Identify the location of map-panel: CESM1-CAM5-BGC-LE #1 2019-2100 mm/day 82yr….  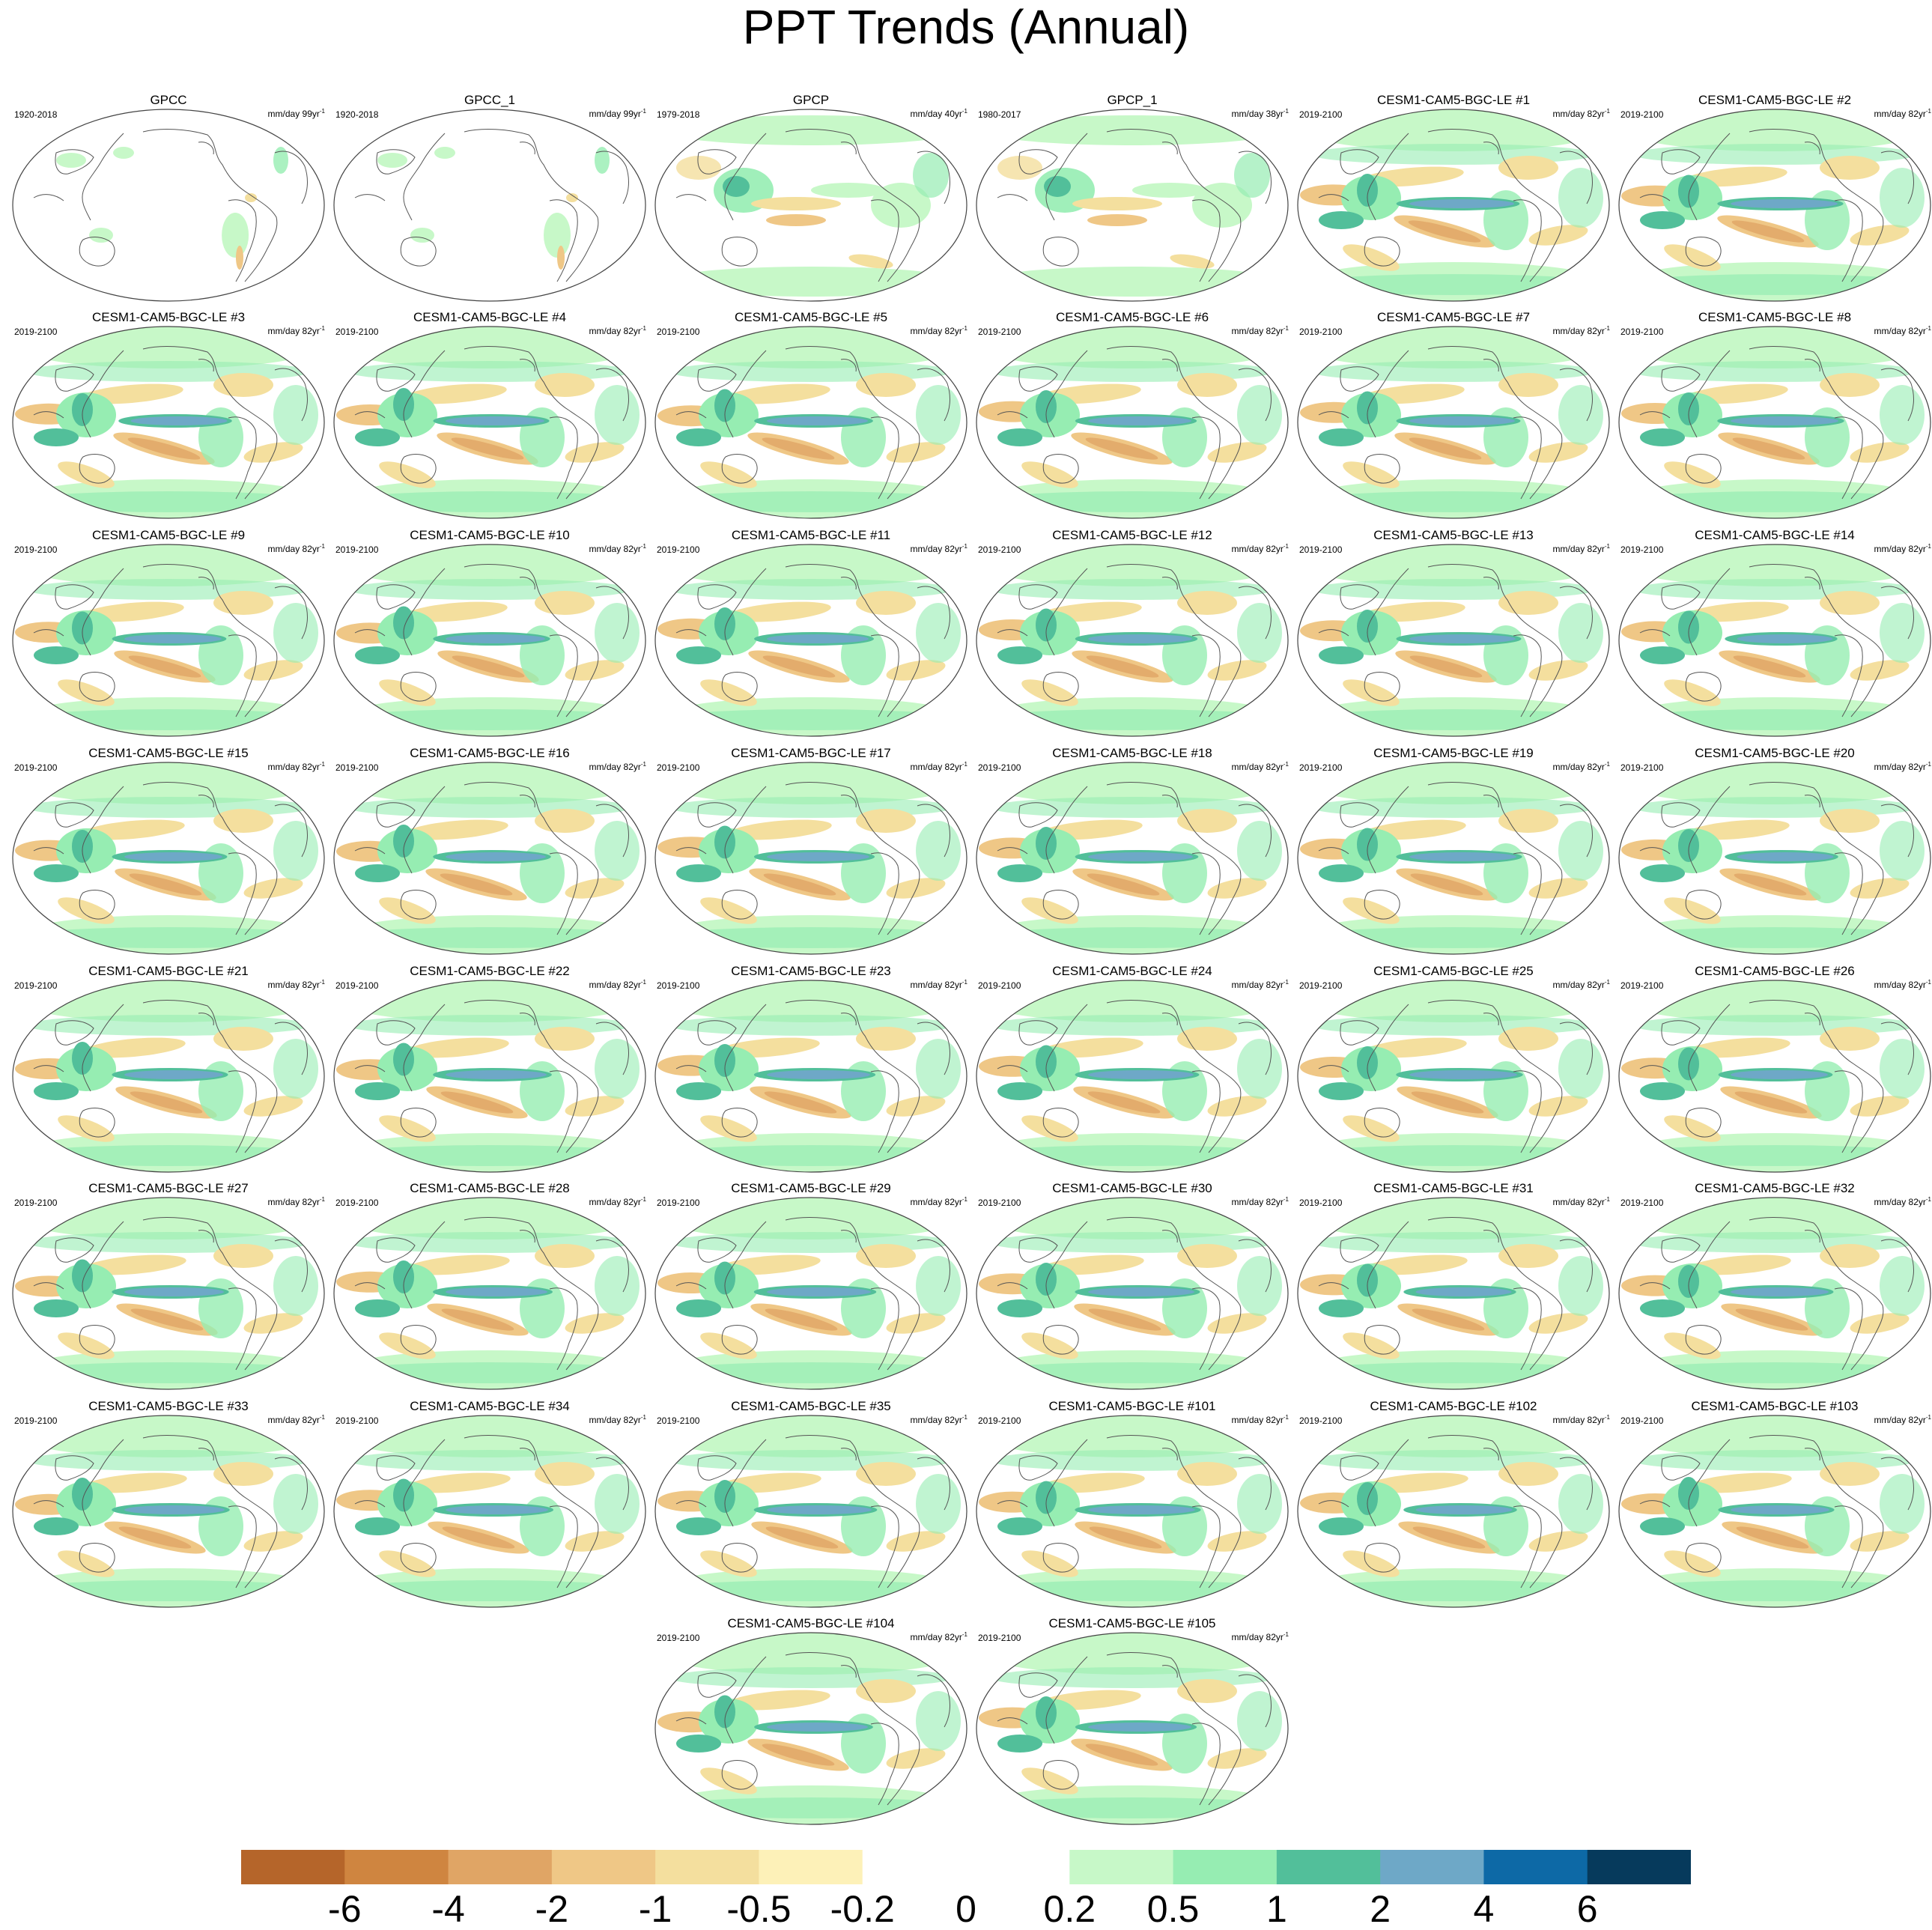
(1453, 201).